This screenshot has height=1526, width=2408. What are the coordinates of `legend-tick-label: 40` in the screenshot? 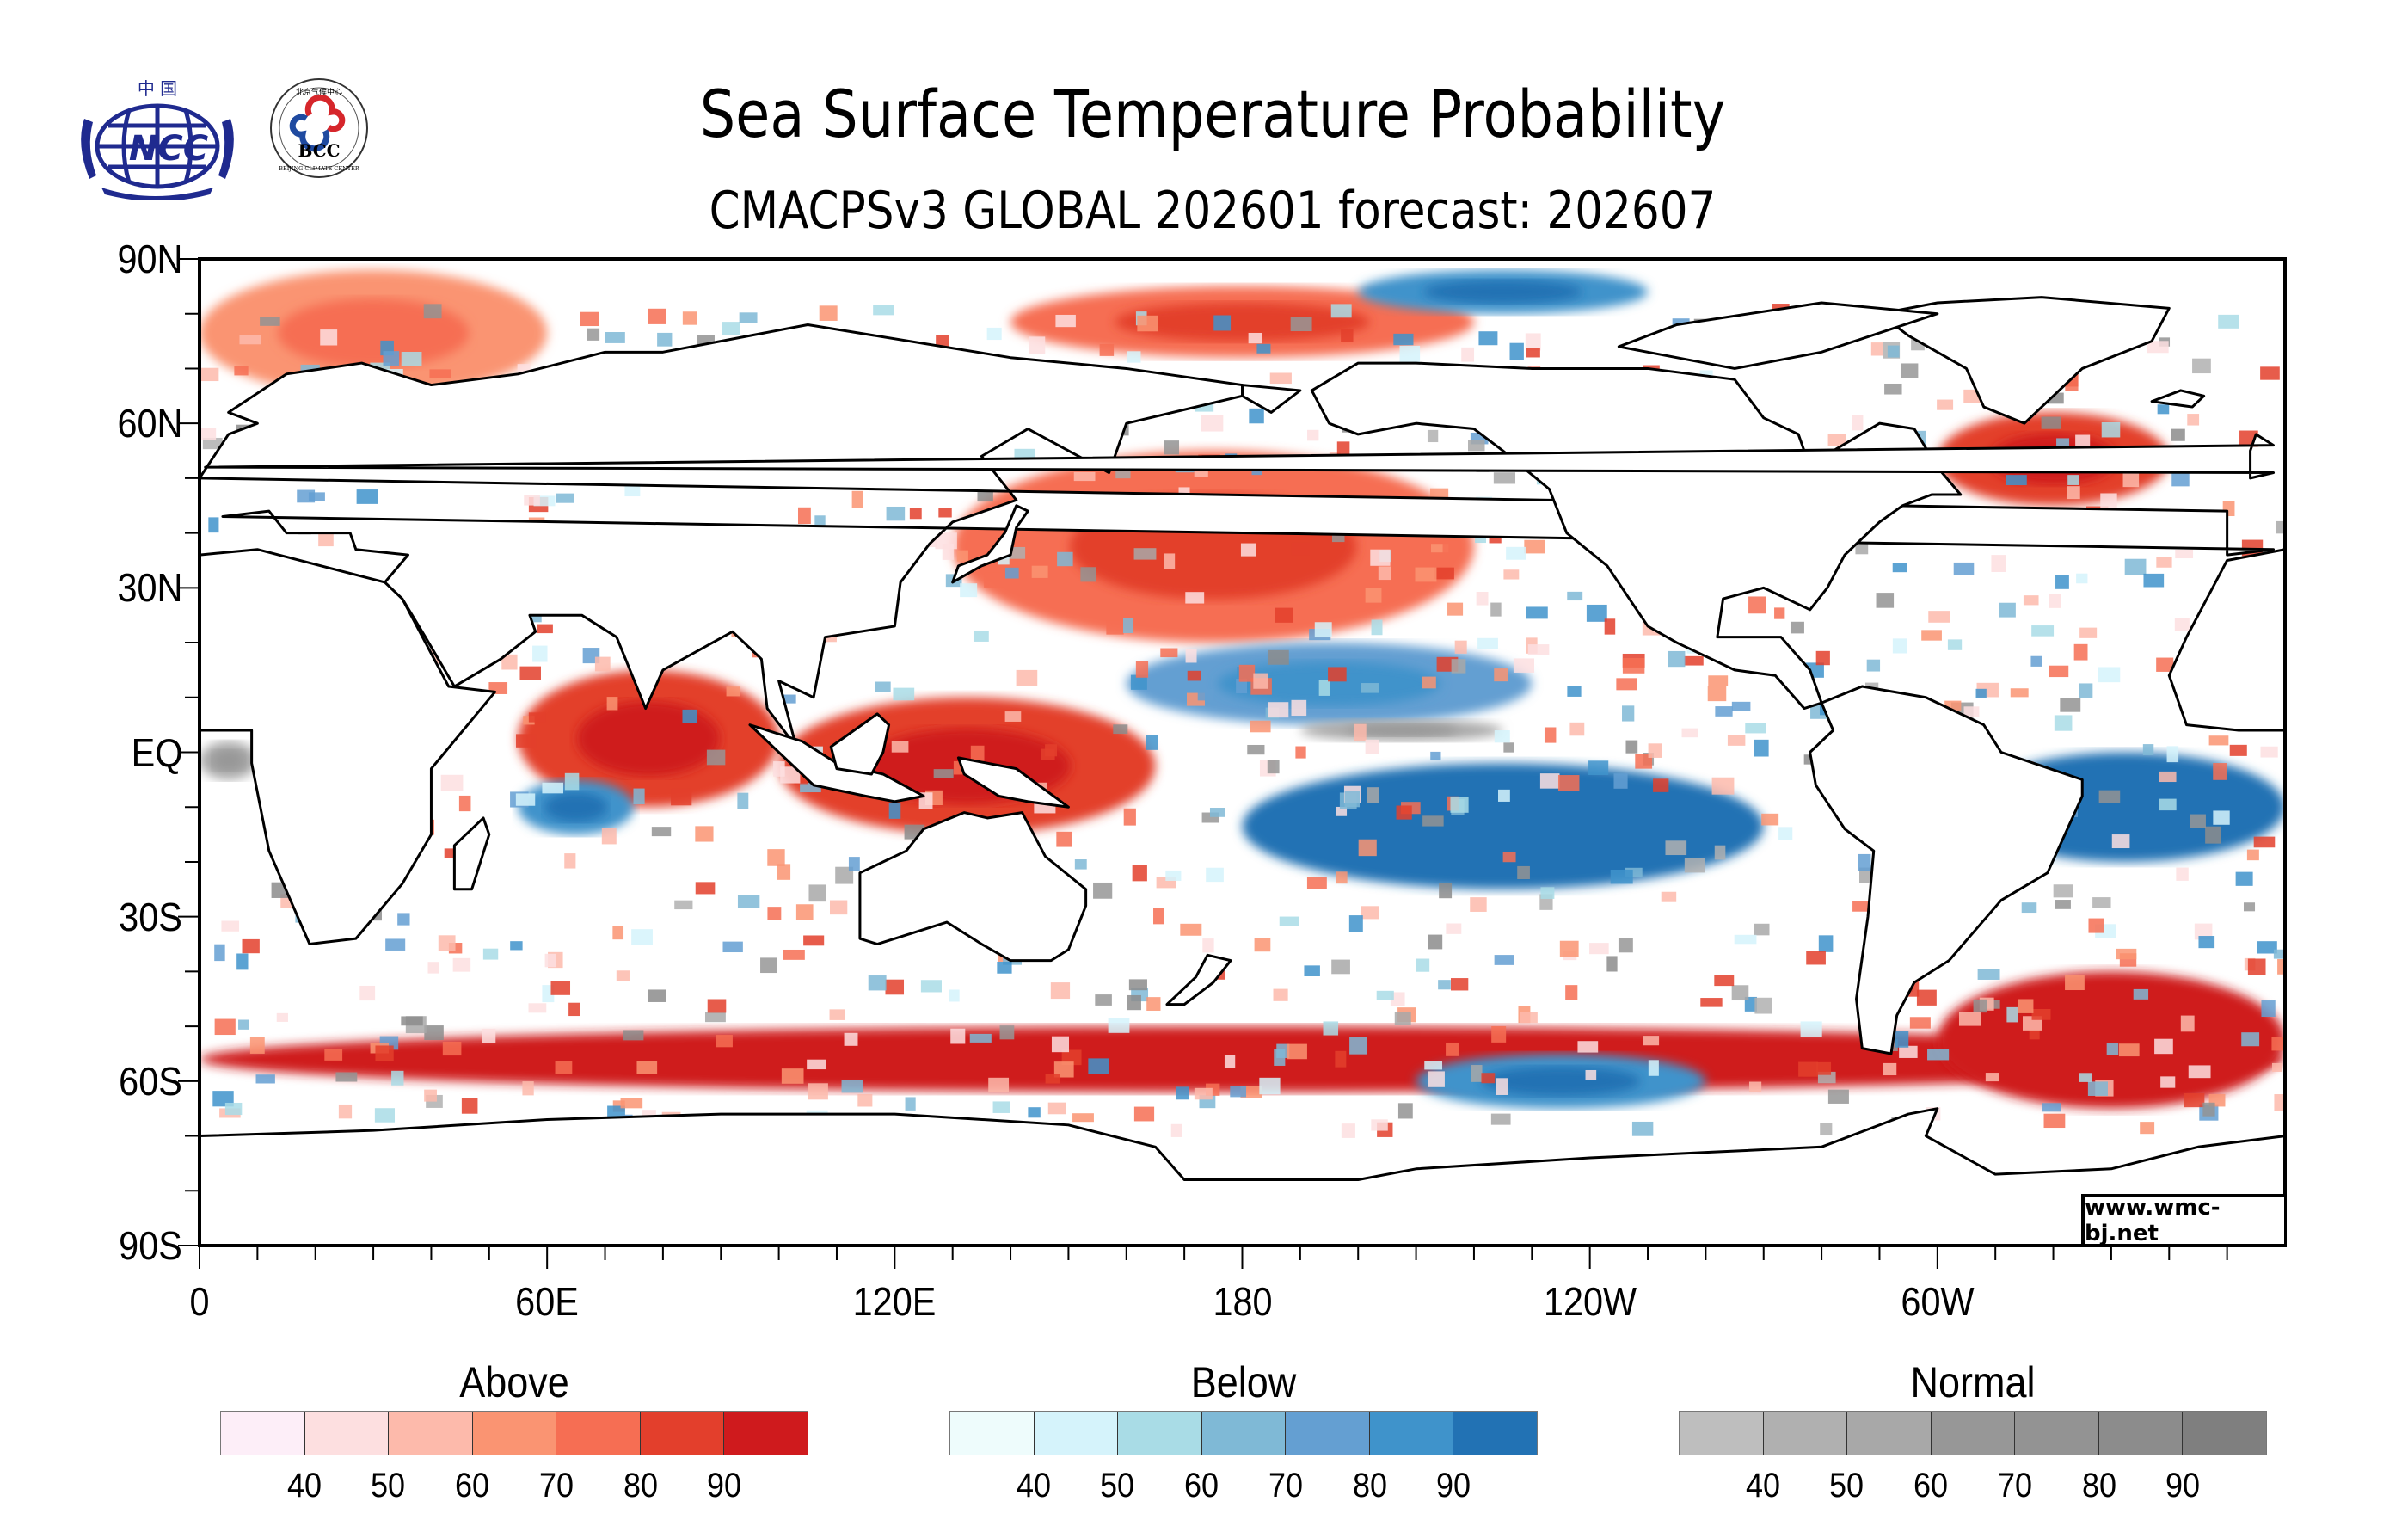 It's located at (304, 1486).